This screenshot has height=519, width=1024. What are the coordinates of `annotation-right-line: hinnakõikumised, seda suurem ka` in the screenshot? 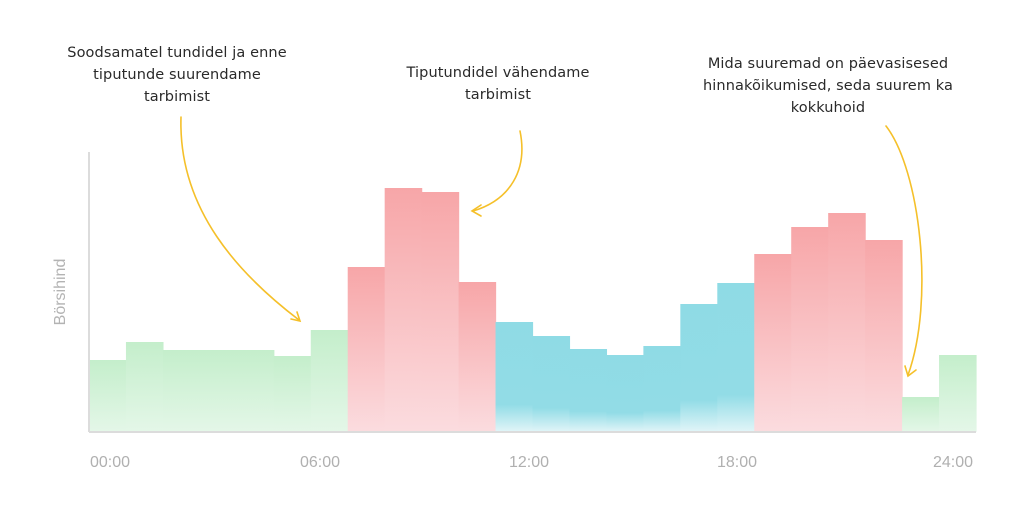 It's located at (828, 86).